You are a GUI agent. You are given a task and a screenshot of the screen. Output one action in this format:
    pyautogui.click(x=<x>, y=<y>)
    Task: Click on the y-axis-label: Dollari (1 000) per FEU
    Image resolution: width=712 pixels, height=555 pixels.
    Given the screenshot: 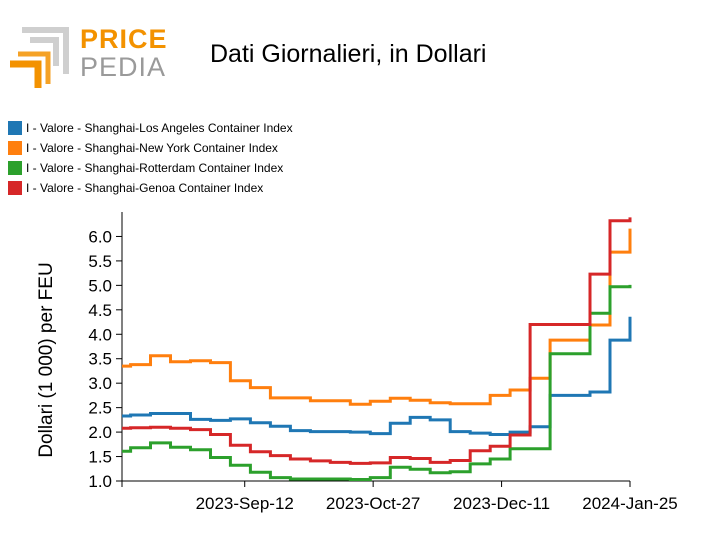 What is the action you would take?
    pyautogui.click(x=46, y=359)
    